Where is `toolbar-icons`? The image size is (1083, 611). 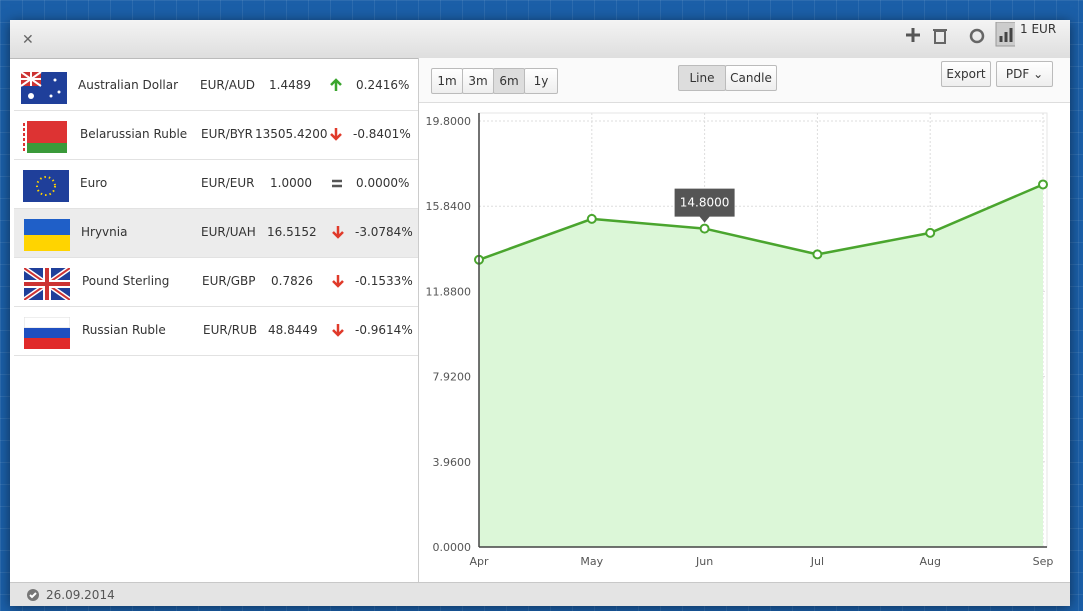 toolbar-icons is located at coordinates (960, 34).